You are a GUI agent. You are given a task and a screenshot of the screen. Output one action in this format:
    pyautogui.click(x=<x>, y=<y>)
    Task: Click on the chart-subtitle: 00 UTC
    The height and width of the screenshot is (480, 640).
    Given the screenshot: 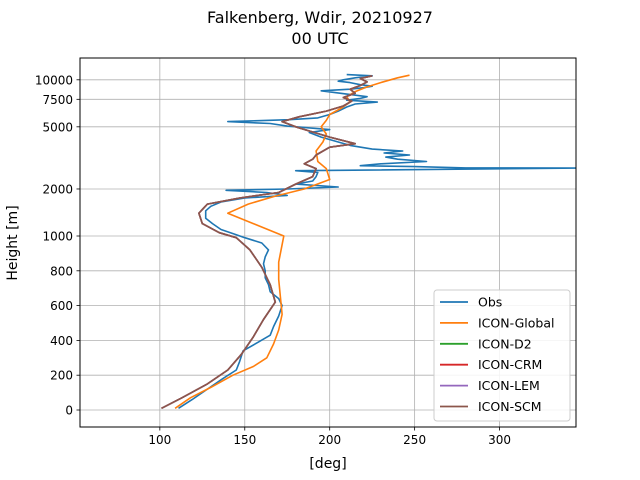 What is the action you would take?
    pyautogui.click(x=319, y=38)
    